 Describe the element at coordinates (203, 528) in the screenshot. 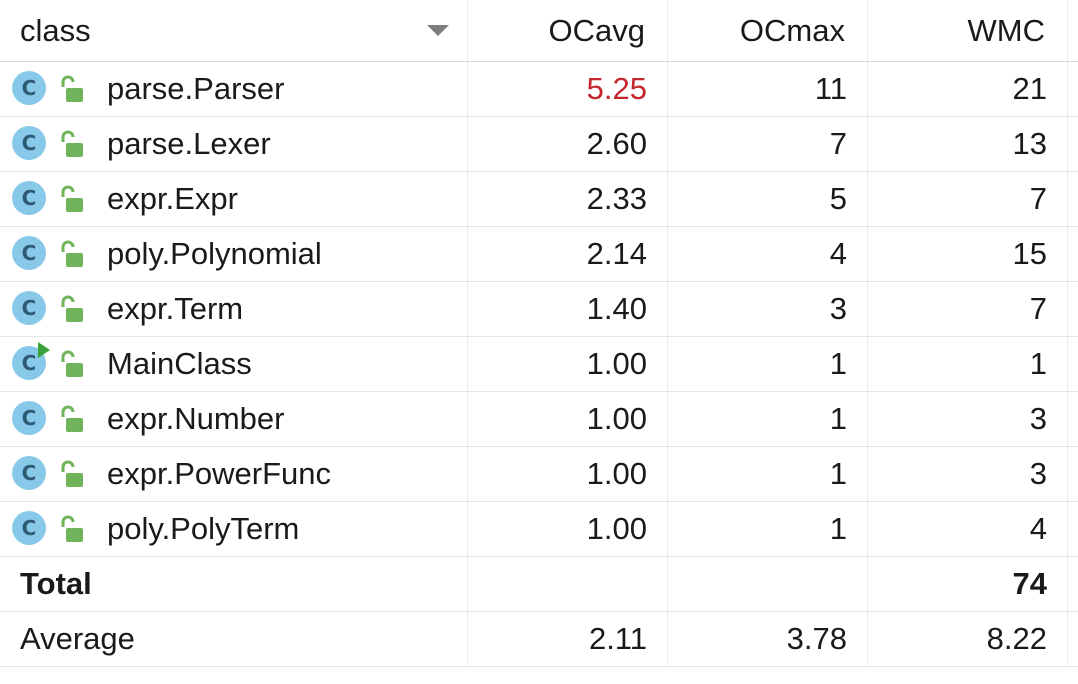

I see `class-name: poly.PolyTerm` at that location.